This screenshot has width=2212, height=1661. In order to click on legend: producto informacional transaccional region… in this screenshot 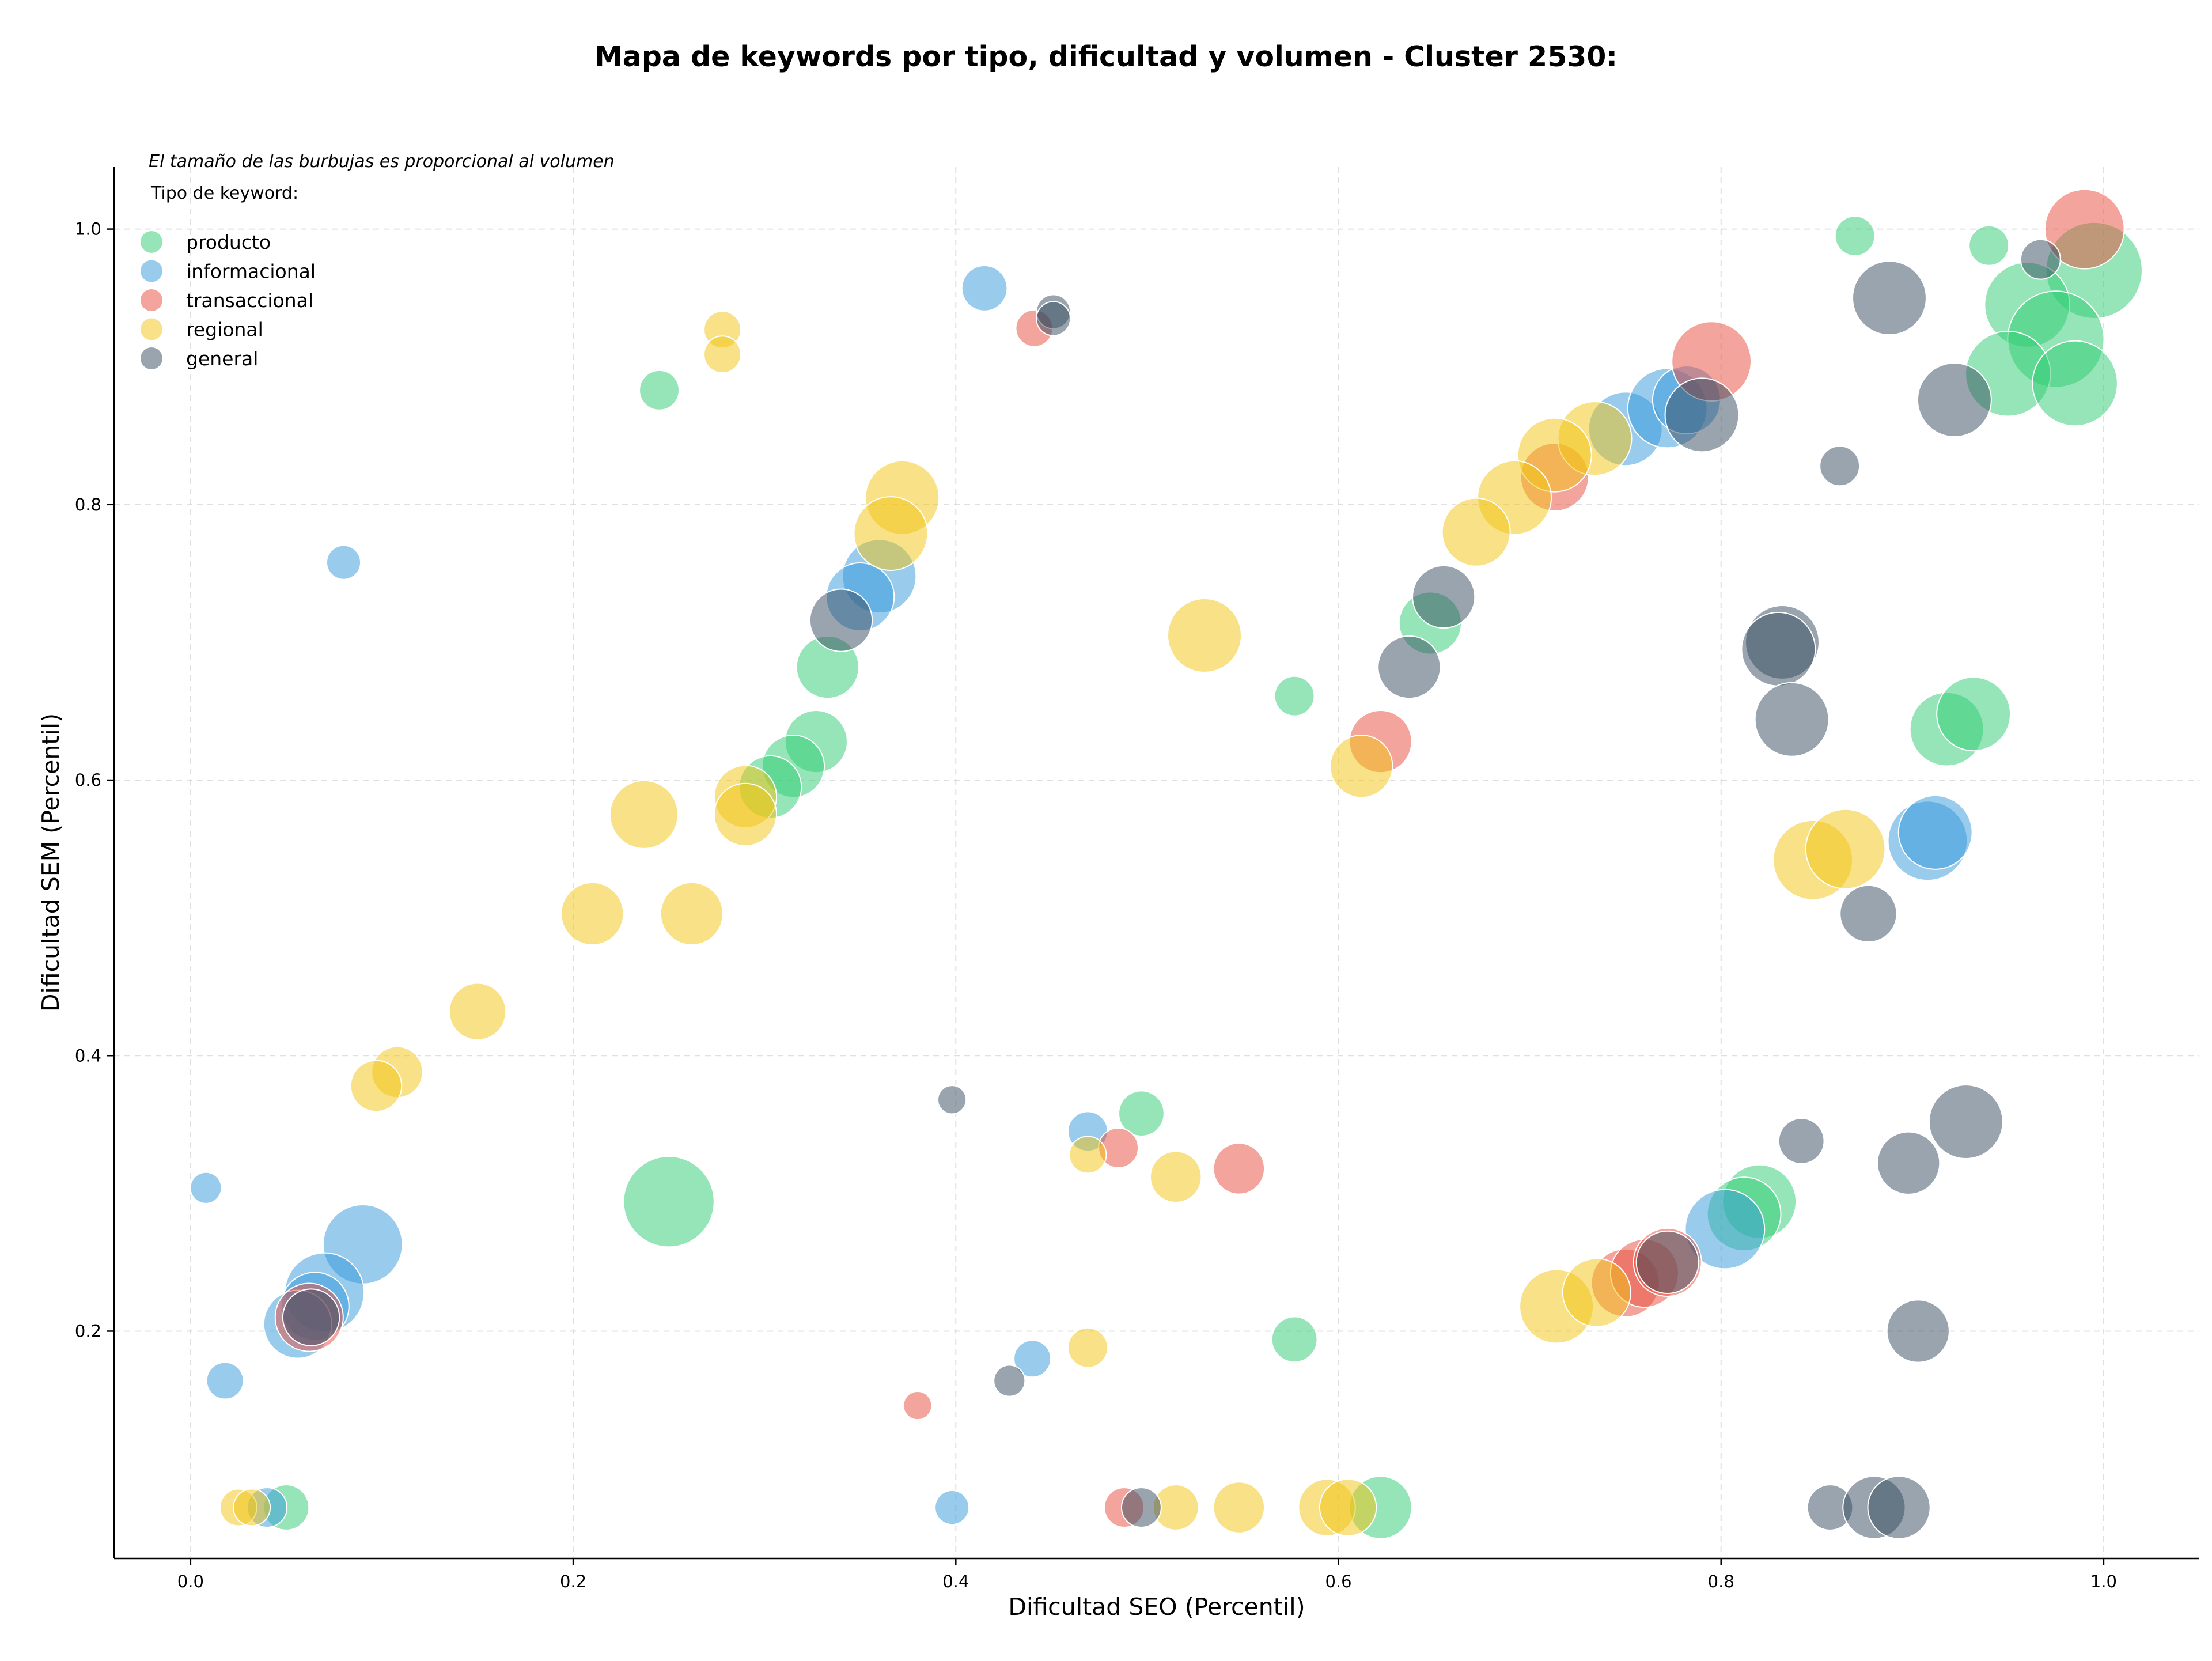, I will do `click(228, 300)`.